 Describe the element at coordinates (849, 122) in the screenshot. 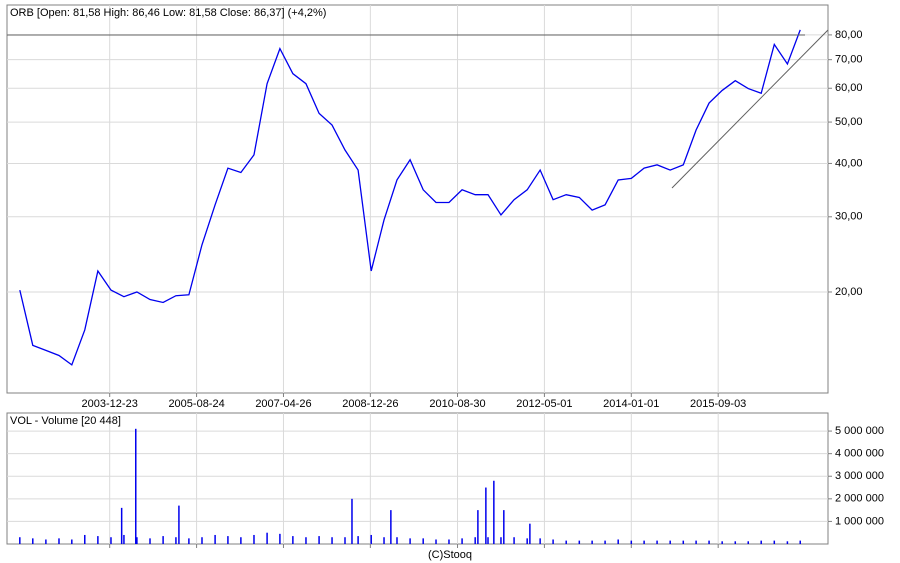

I see `y-tick-label: 50,00` at that location.